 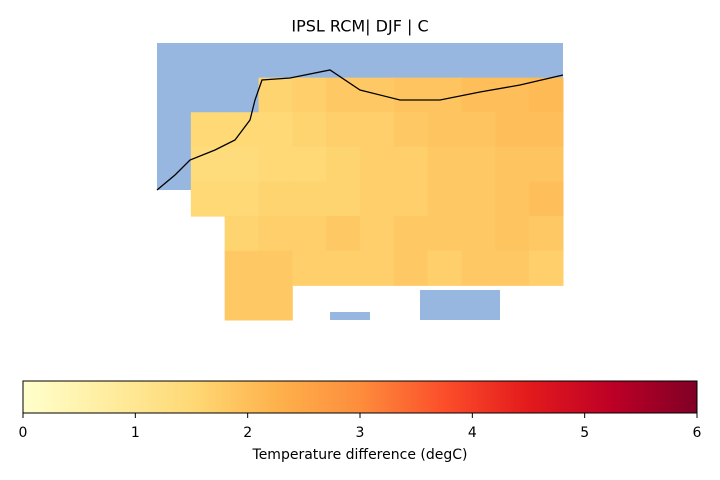 What do you see at coordinates (697, 433) in the screenshot?
I see `colorbar-tick-label: 6` at bounding box center [697, 433].